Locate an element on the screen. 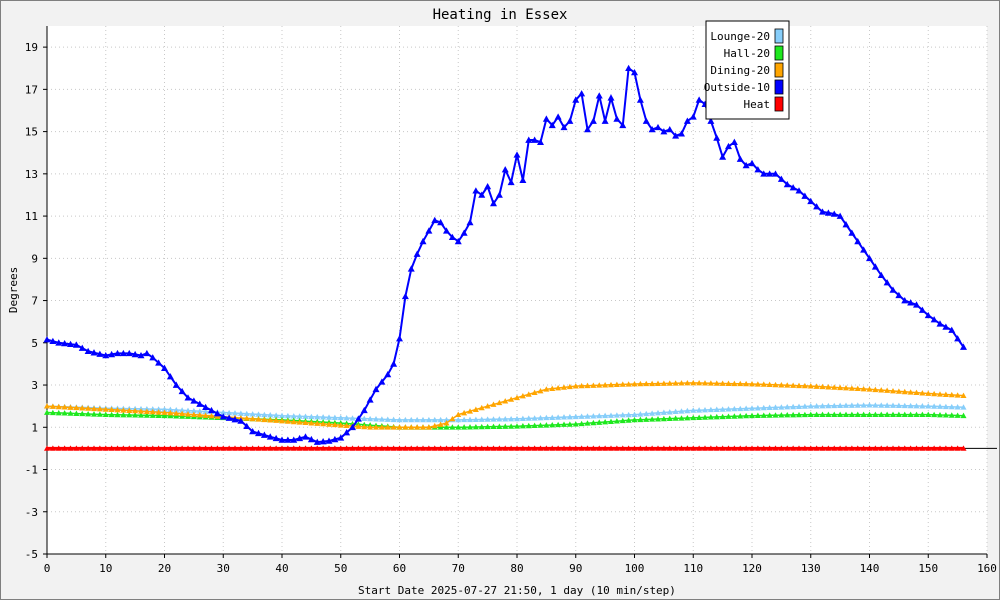 This screenshot has width=1000, height=600. x-tick-label: 90 is located at coordinates (575, 568).